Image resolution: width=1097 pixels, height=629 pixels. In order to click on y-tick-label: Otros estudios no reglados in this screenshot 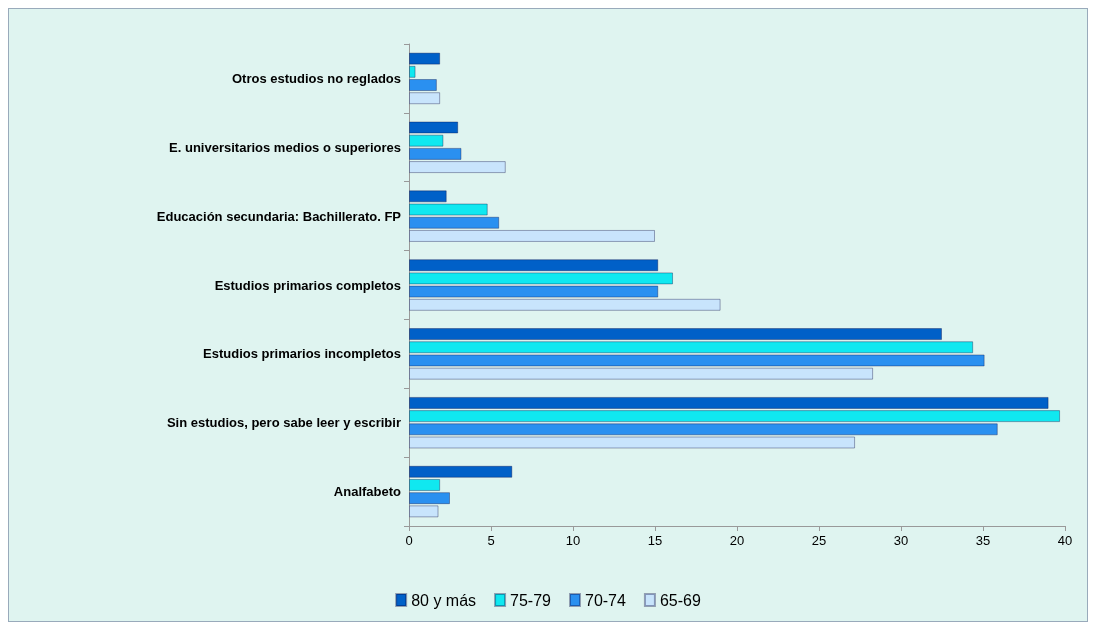, I will do `click(316, 78)`.